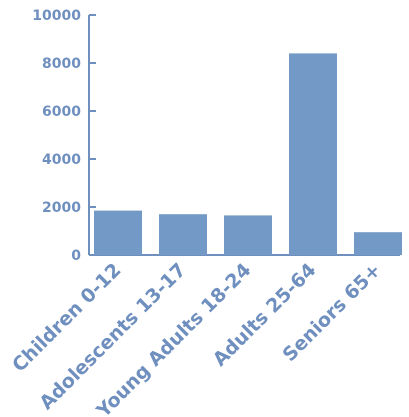  I want to click on y-axis: 0 2000 4000 6000 8000 10000, so click(64, 136).